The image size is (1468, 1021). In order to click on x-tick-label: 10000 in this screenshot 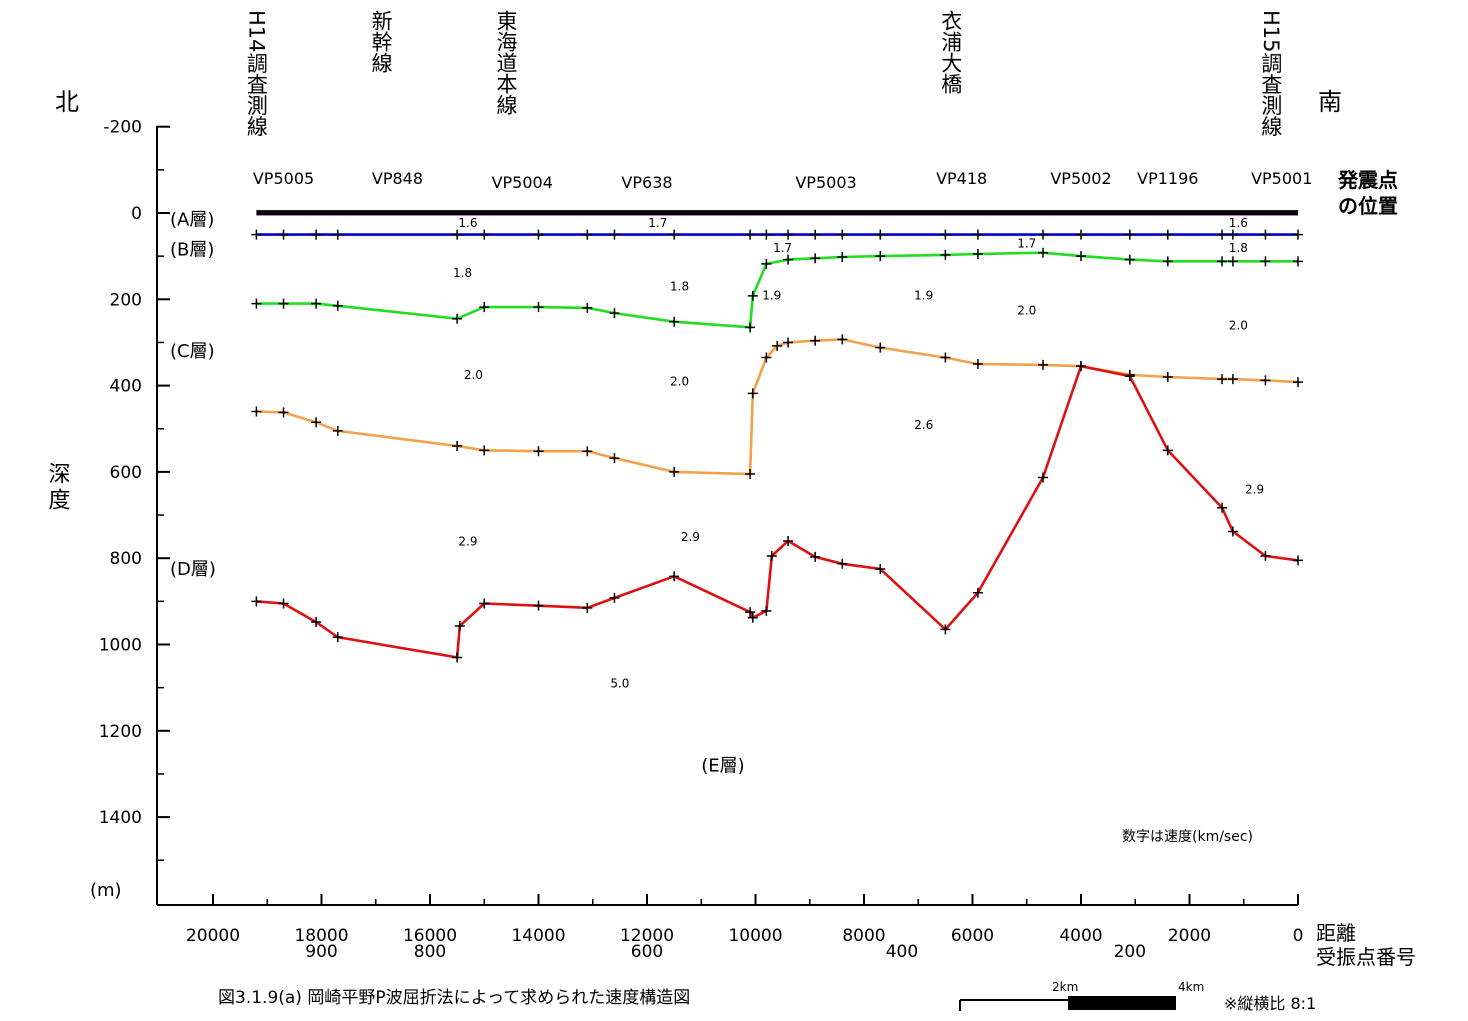, I will do `click(755, 936)`.